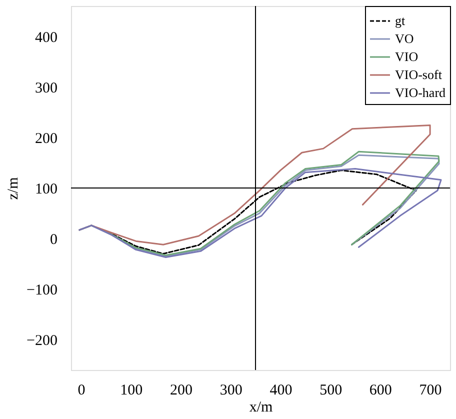 The image size is (456, 419). I want to click on legend-label: VIO, so click(406, 56).